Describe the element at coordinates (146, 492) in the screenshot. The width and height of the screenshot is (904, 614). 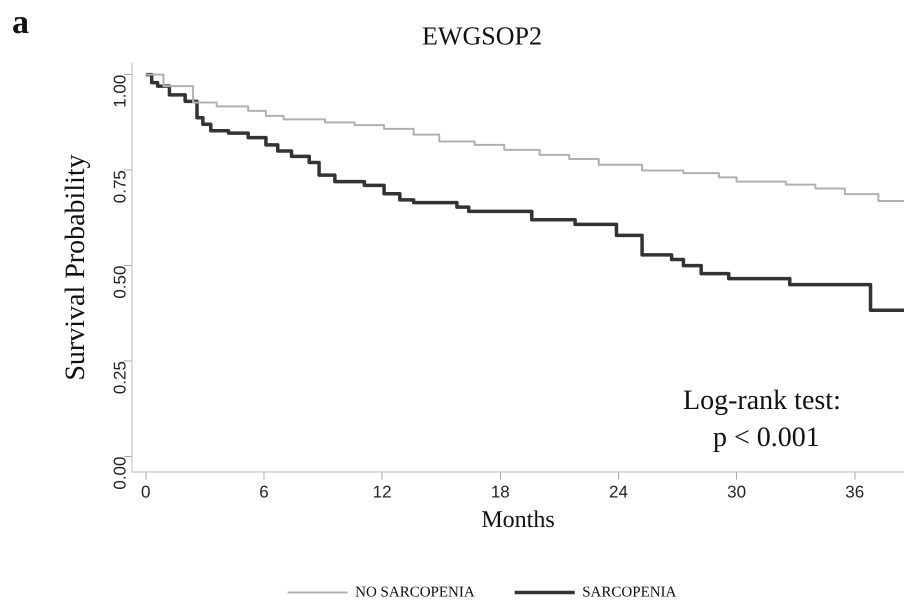
I see `x-tick-label: 0` at that location.